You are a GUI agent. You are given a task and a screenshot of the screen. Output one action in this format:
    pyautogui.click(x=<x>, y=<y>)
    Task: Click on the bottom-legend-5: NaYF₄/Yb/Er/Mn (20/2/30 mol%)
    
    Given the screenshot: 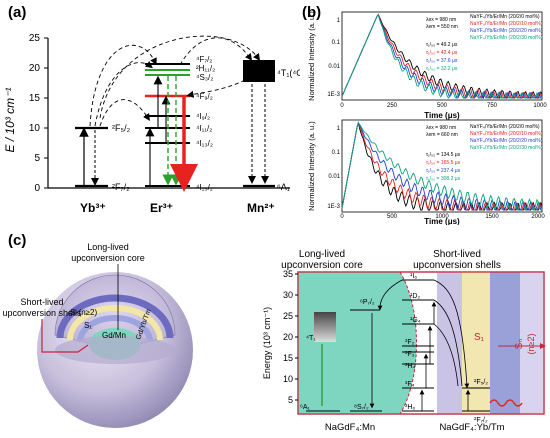 What is the action you would take?
    pyautogui.click(x=506, y=148)
    